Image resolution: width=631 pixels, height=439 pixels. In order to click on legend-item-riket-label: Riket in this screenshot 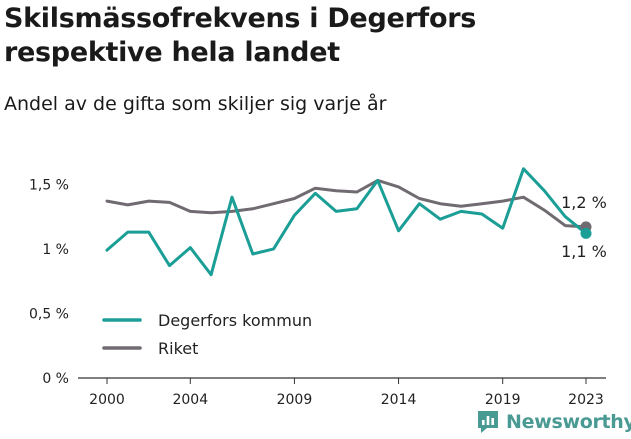, I will do `click(178, 348)`.